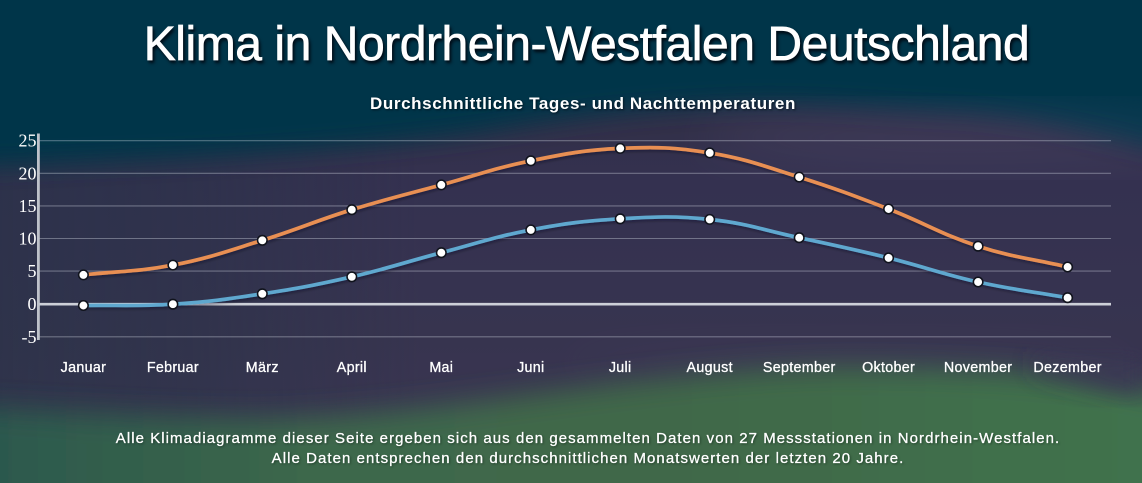 This screenshot has height=483, width=1142. Describe the element at coordinates (620, 368) in the screenshot. I see `svg-text: Juli` at that location.